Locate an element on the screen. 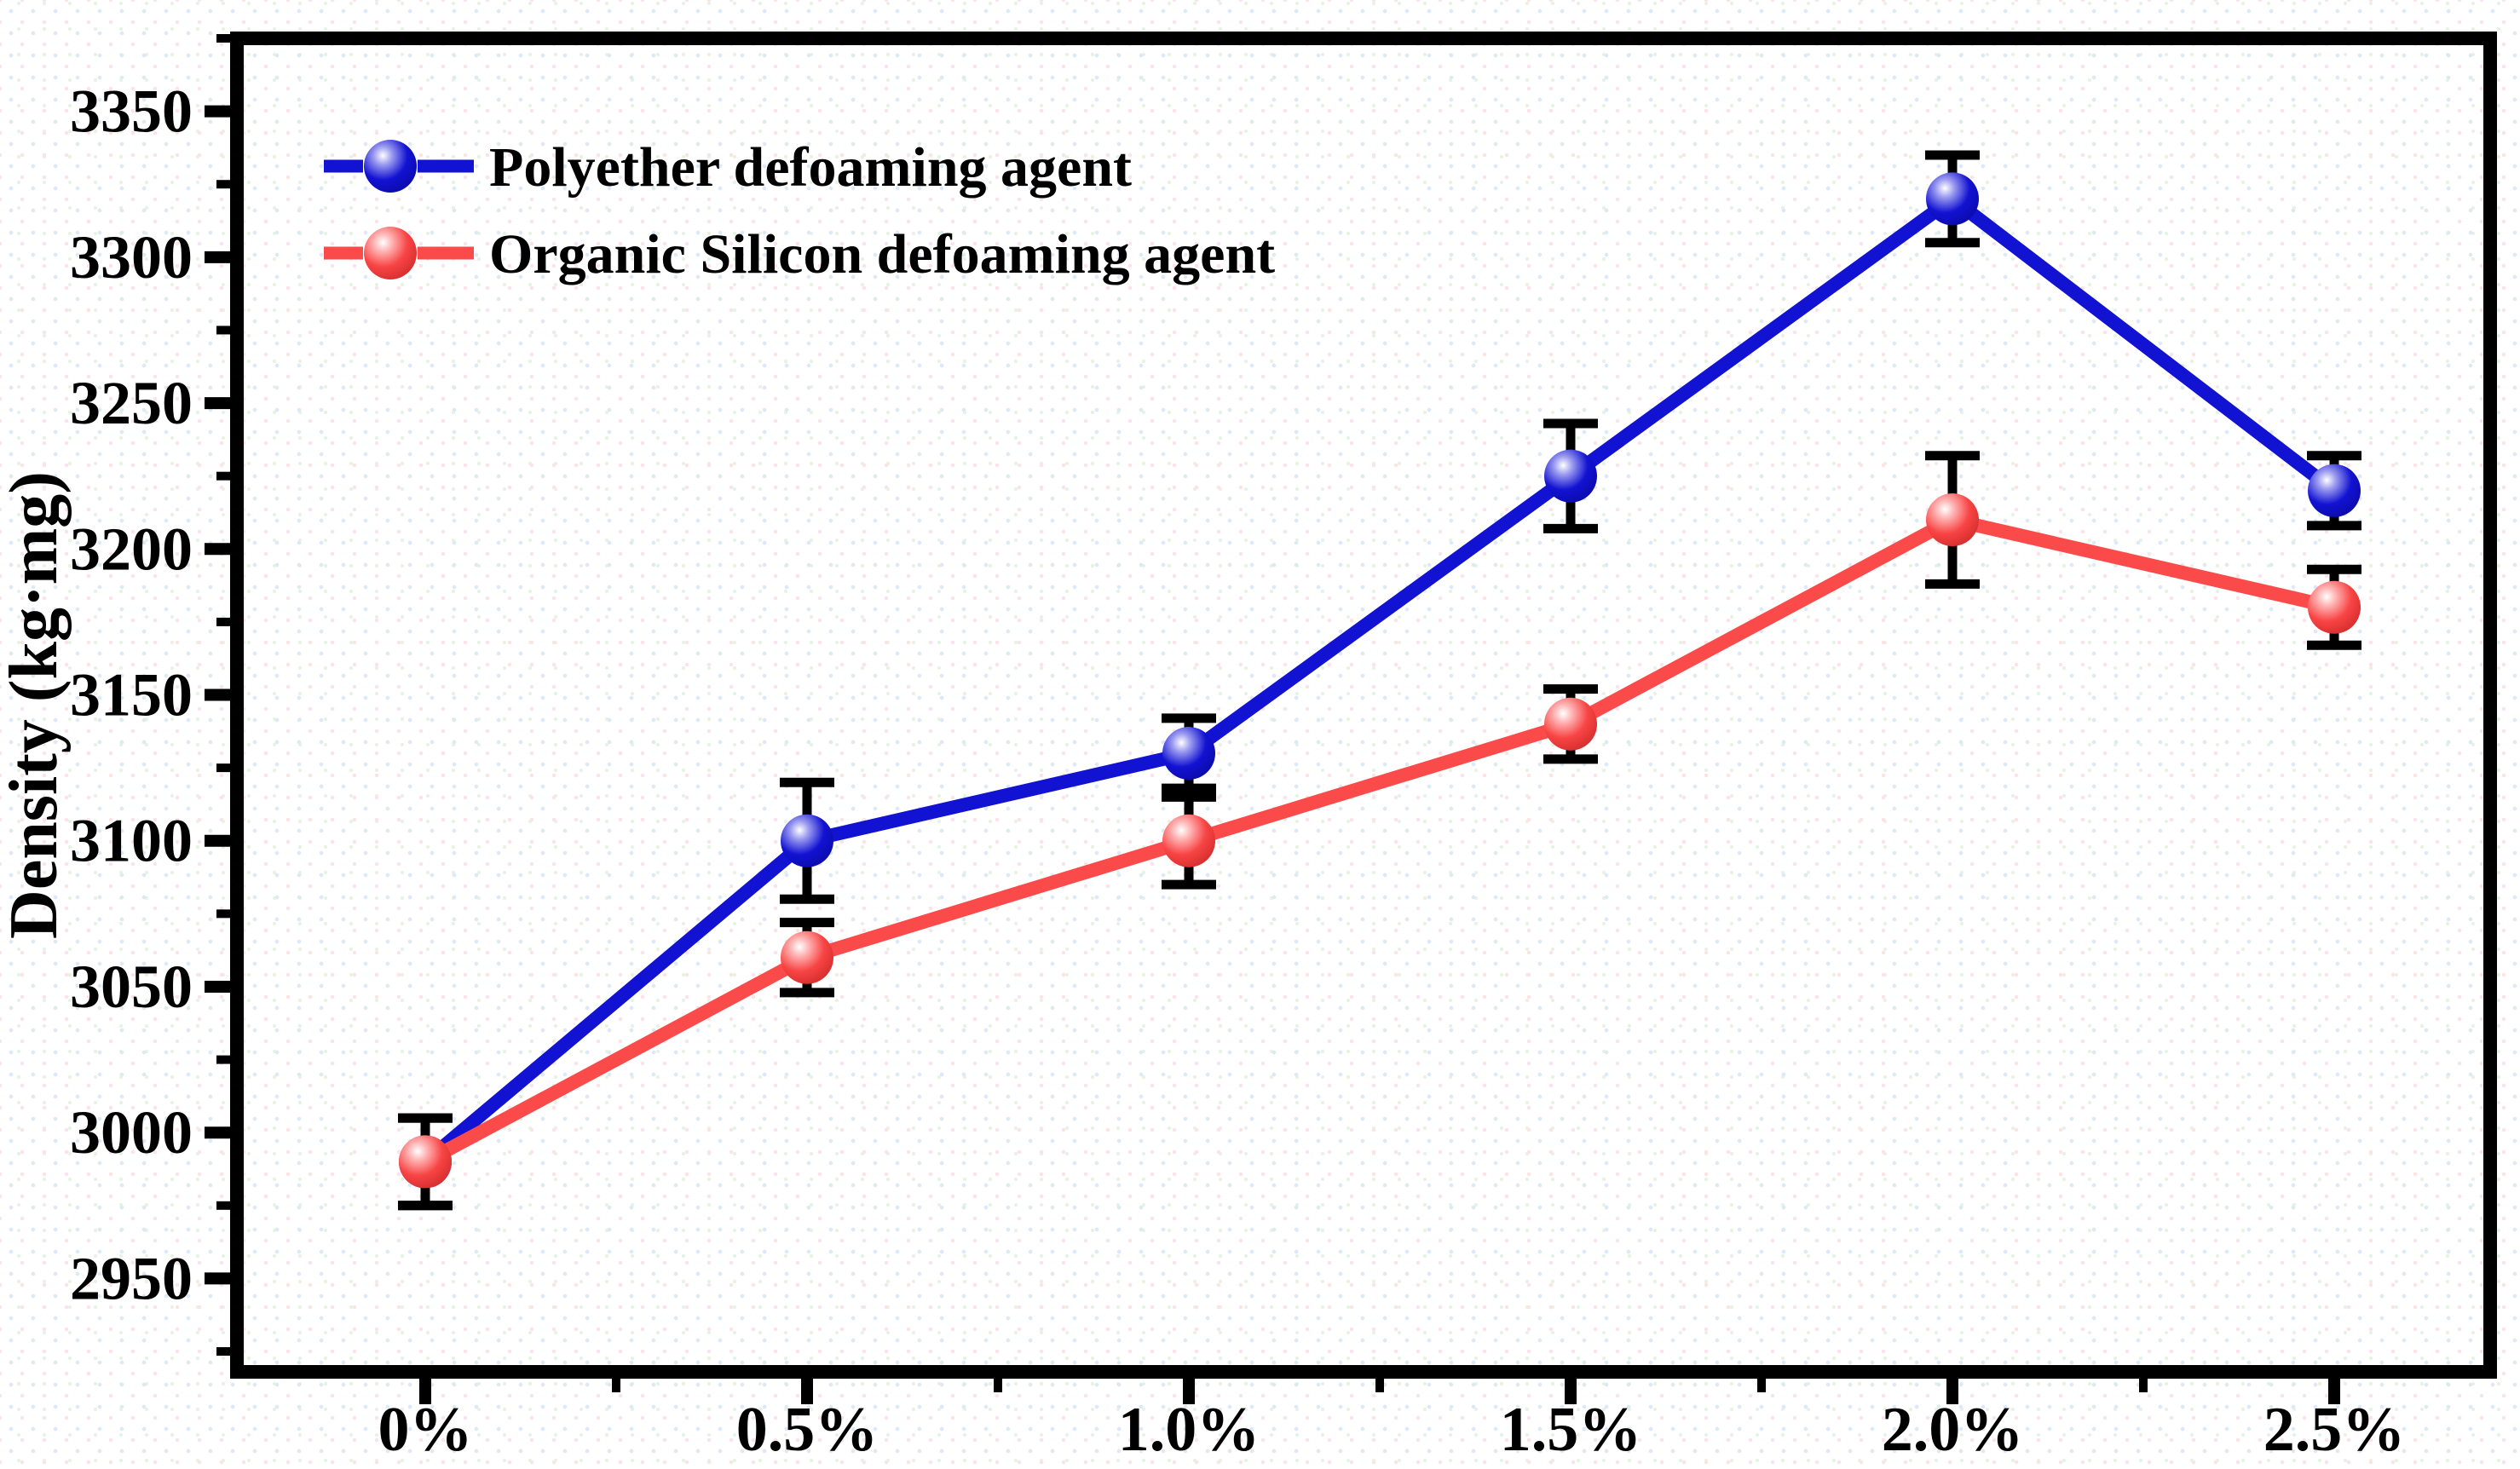 This screenshot has height=1469, width=2520. y-tick-label: 3350 is located at coordinates (132, 112).